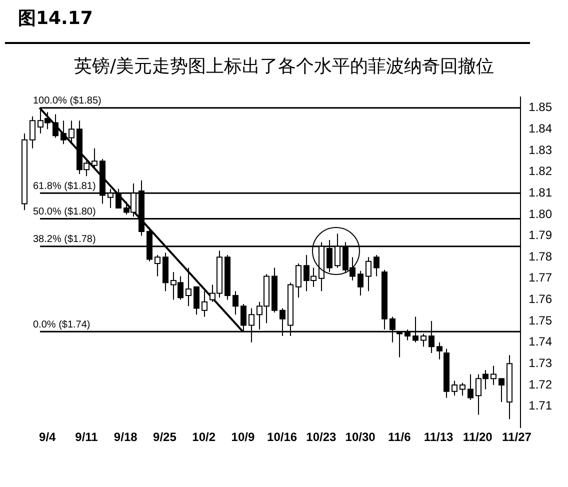 This screenshot has height=487, width=568. I want to click on ref-line-label: 61.8% ($1.81), so click(64, 186).